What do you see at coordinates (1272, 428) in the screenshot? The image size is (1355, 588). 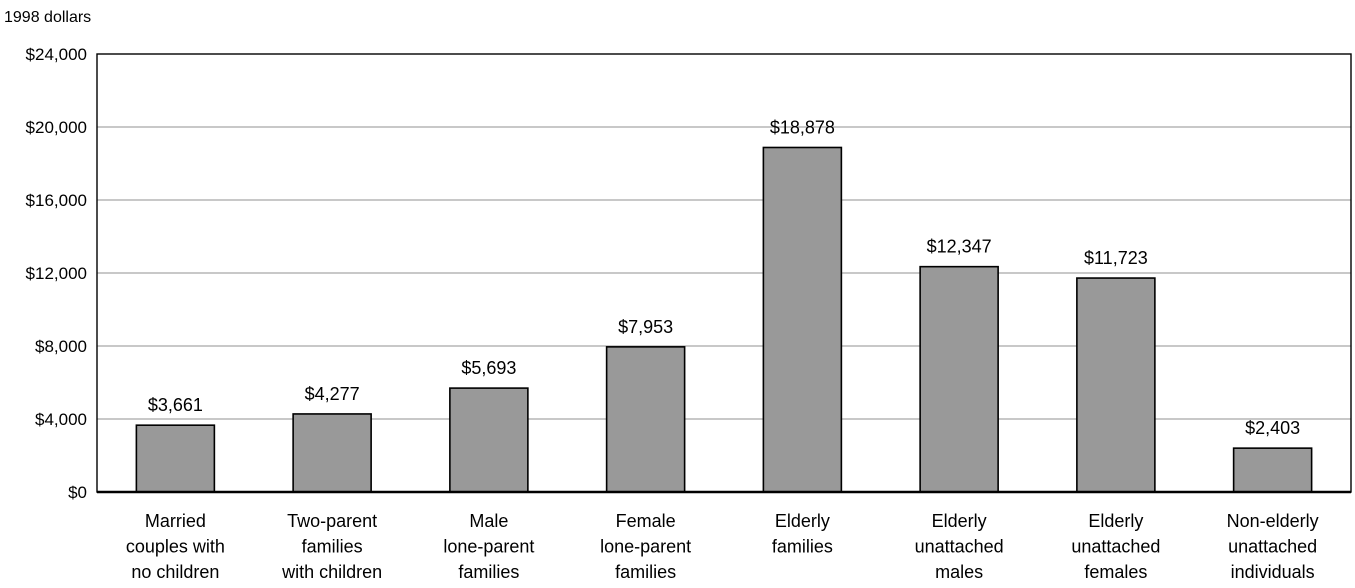 I see `data-label: $2,403` at bounding box center [1272, 428].